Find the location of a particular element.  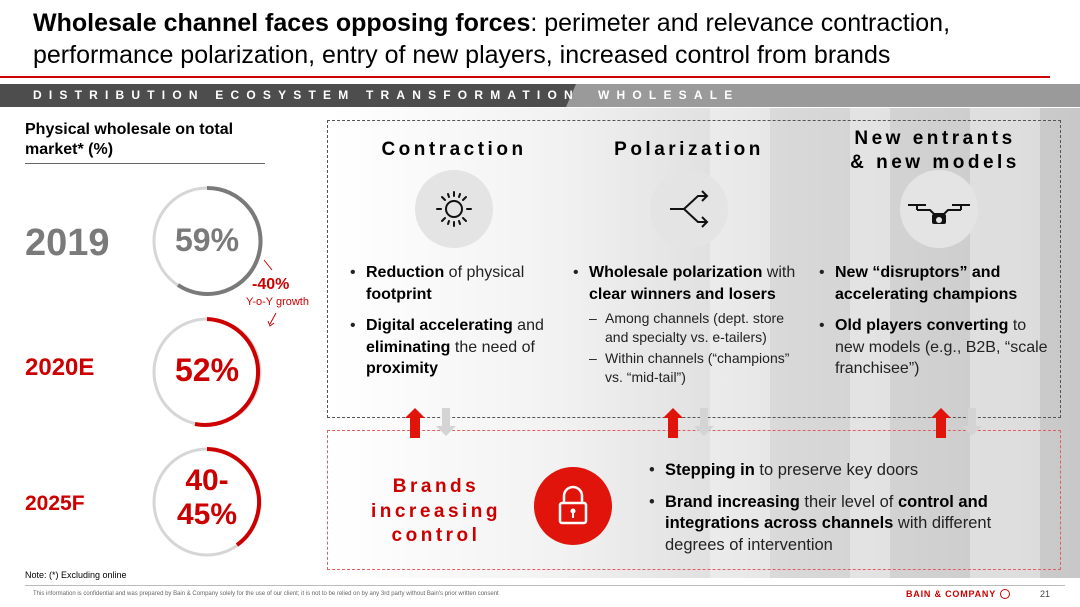

text-run: Reduction is located at coordinates (405, 272).